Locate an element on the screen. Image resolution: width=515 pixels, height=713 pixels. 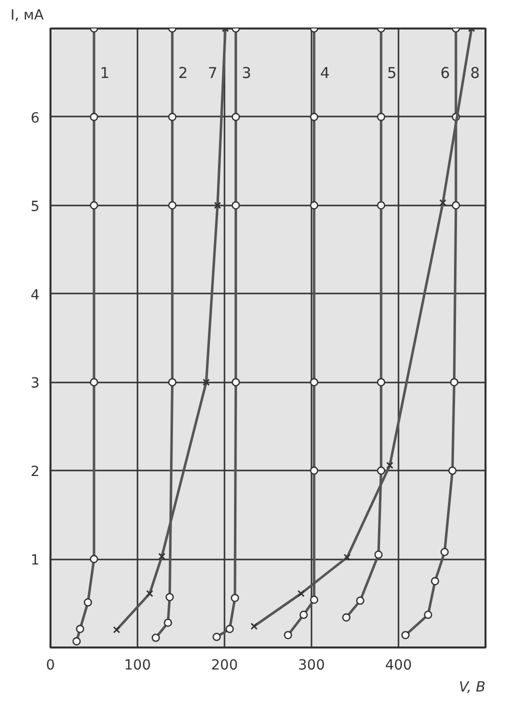
x-tick-label: 0 is located at coordinates (50, 666).